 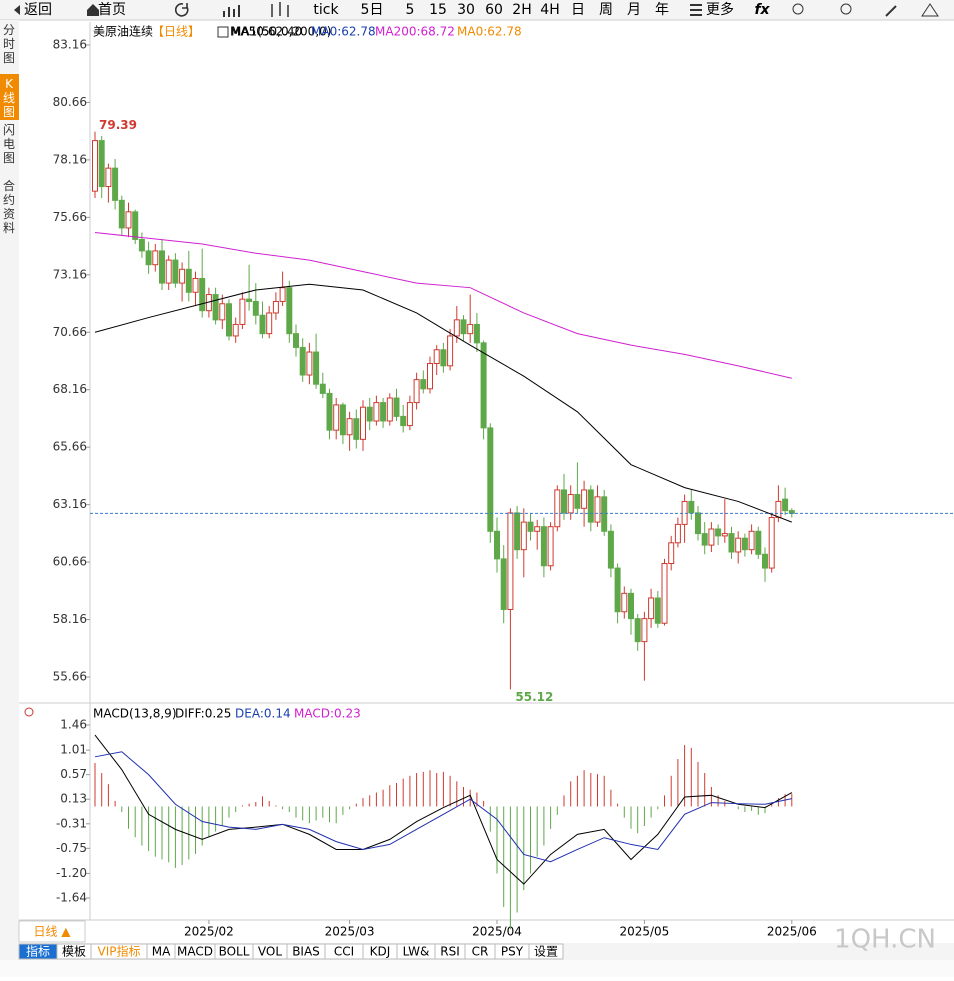 I want to click on y-tick-label: 63.16, so click(x=70, y=504).